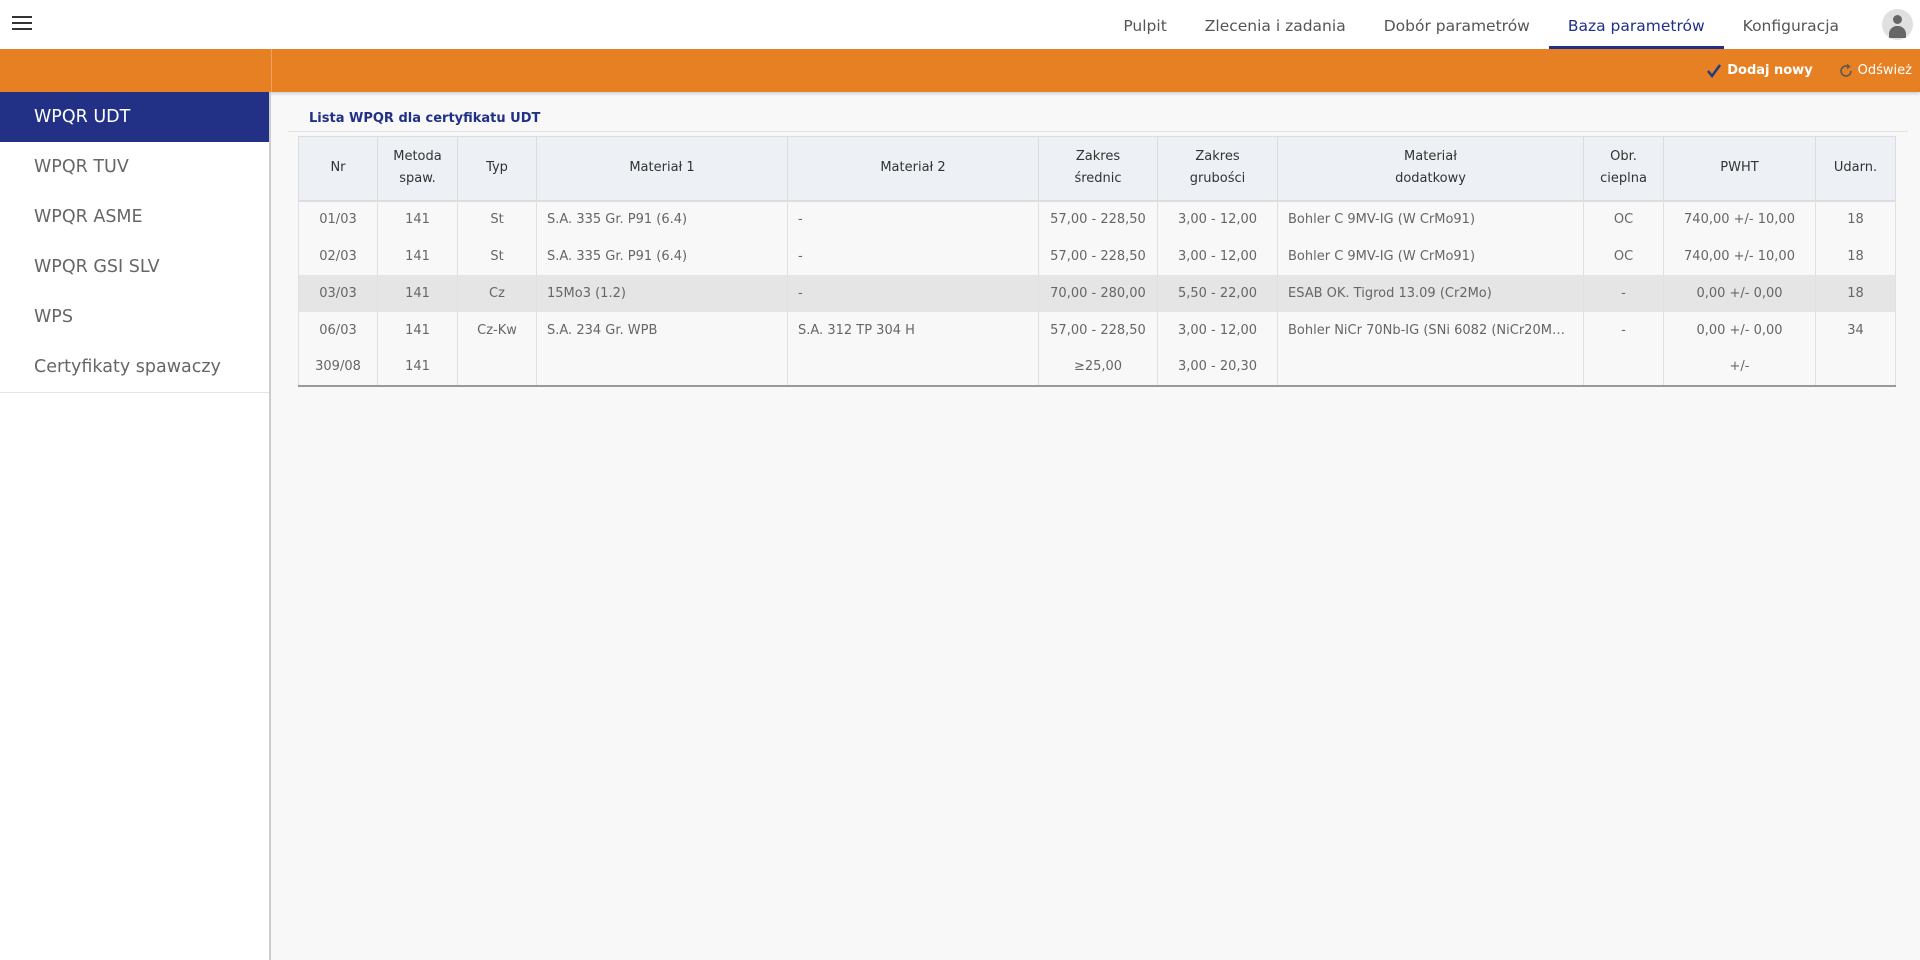 The width and height of the screenshot is (1920, 960). I want to click on table-cell: ≥25,00, so click(1098, 367).